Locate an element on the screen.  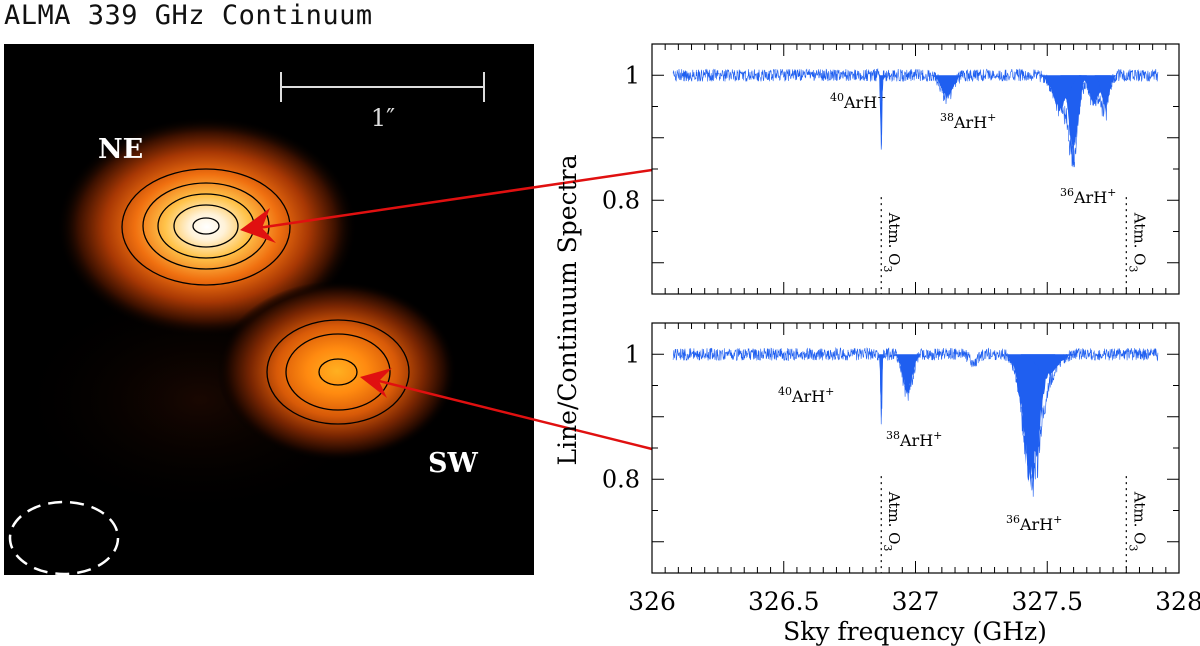
x-axis-label: Sky frequency (GHz) is located at coordinates (915, 631).